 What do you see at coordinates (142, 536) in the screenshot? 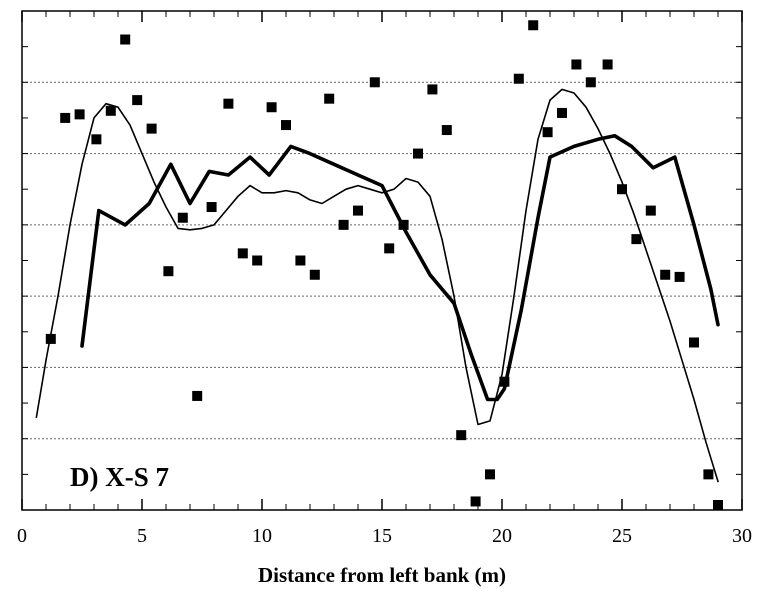
I see `x-tick-label: 5` at bounding box center [142, 536].